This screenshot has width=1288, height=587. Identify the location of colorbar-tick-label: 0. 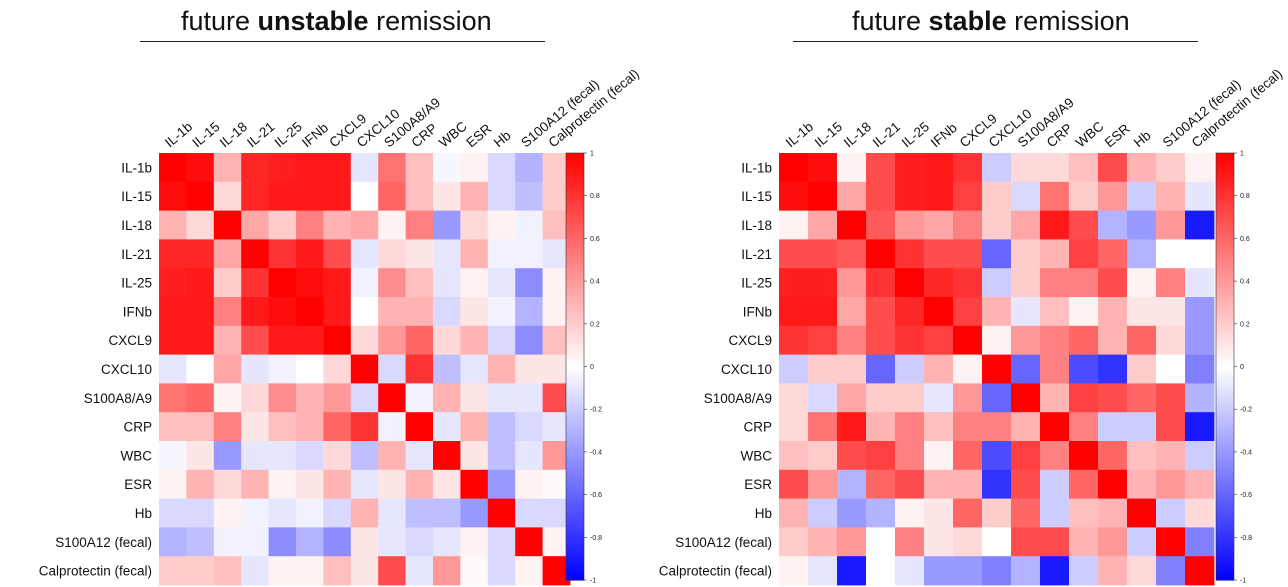
(1242, 367).